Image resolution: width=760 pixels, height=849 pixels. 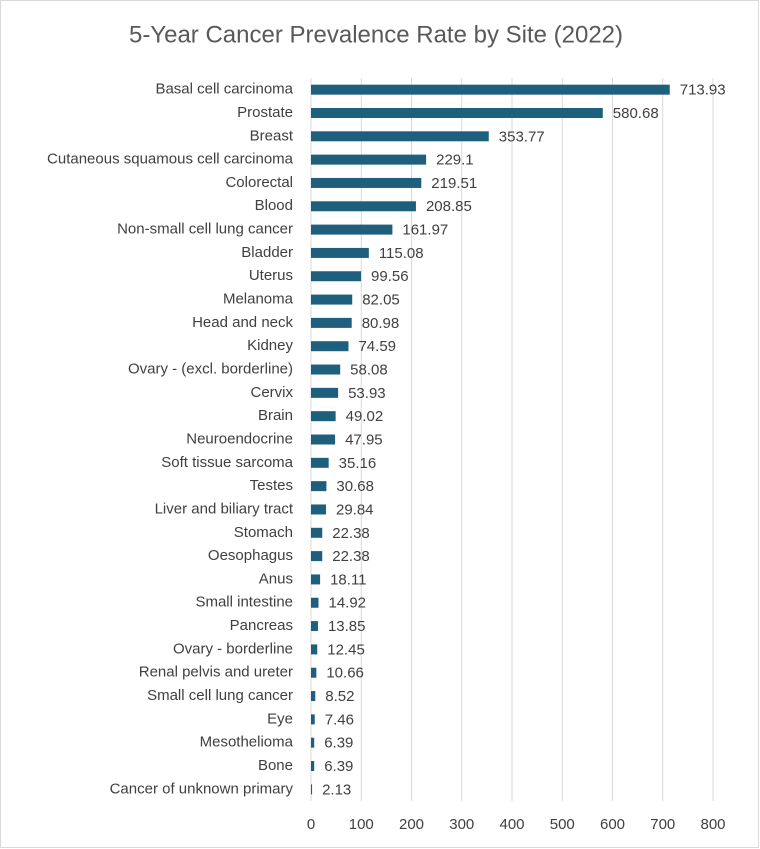 What do you see at coordinates (280, 718) in the screenshot?
I see `y-tick-label: Eye` at bounding box center [280, 718].